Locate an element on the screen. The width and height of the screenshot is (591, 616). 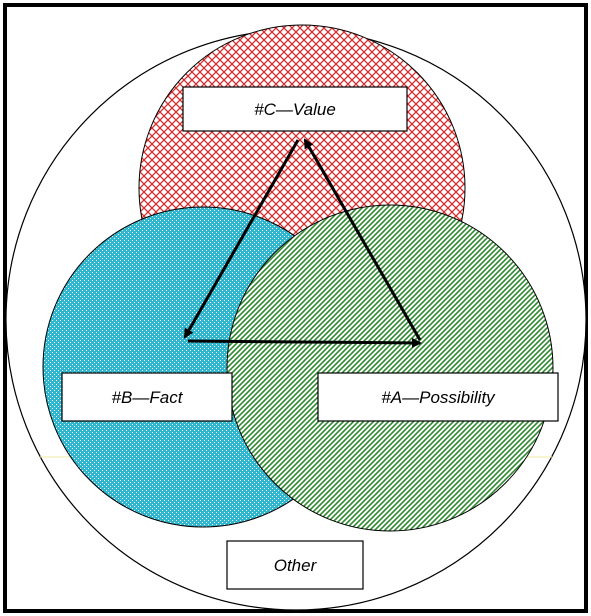
value-label-box is located at coordinates (295, 109).